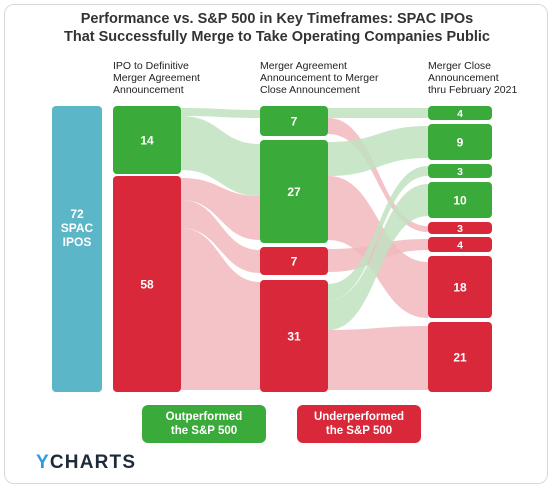  What do you see at coordinates (460, 66) in the screenshot?
I see `column-header-line: Merger Close` at bounding box center [460, 66].